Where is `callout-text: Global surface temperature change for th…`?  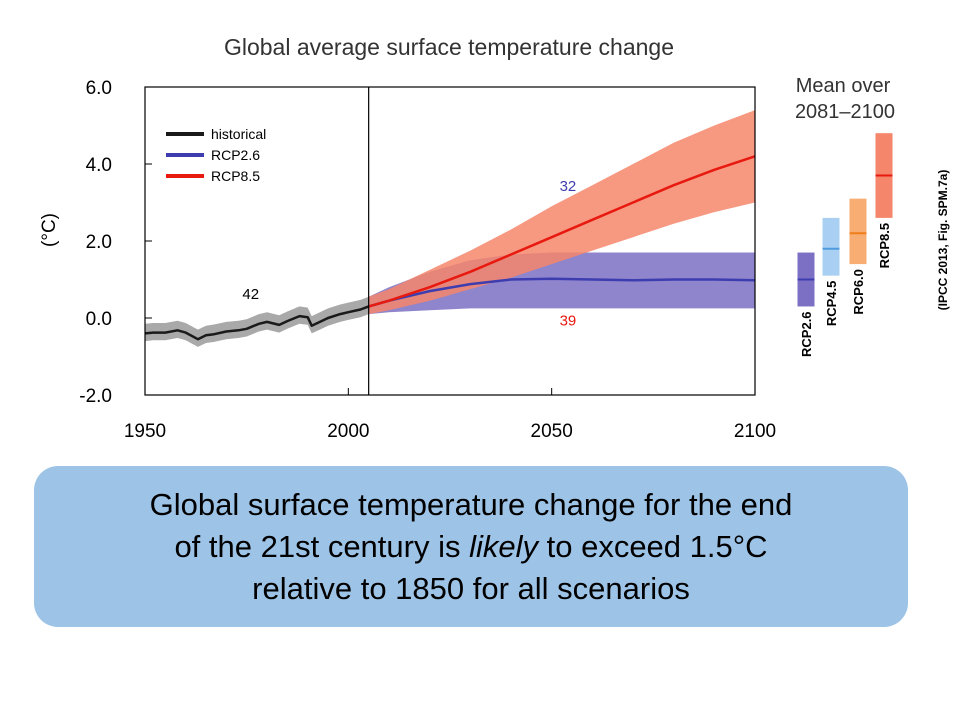
callout-text: Global surface temperature change for th… is located at coordinates (471, 547).